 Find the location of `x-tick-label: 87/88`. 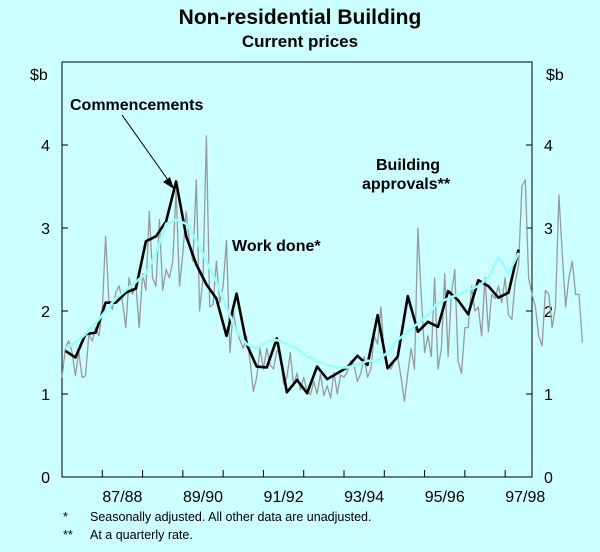

x-tick-label: 87/88 is located at coordinates (122, 497).